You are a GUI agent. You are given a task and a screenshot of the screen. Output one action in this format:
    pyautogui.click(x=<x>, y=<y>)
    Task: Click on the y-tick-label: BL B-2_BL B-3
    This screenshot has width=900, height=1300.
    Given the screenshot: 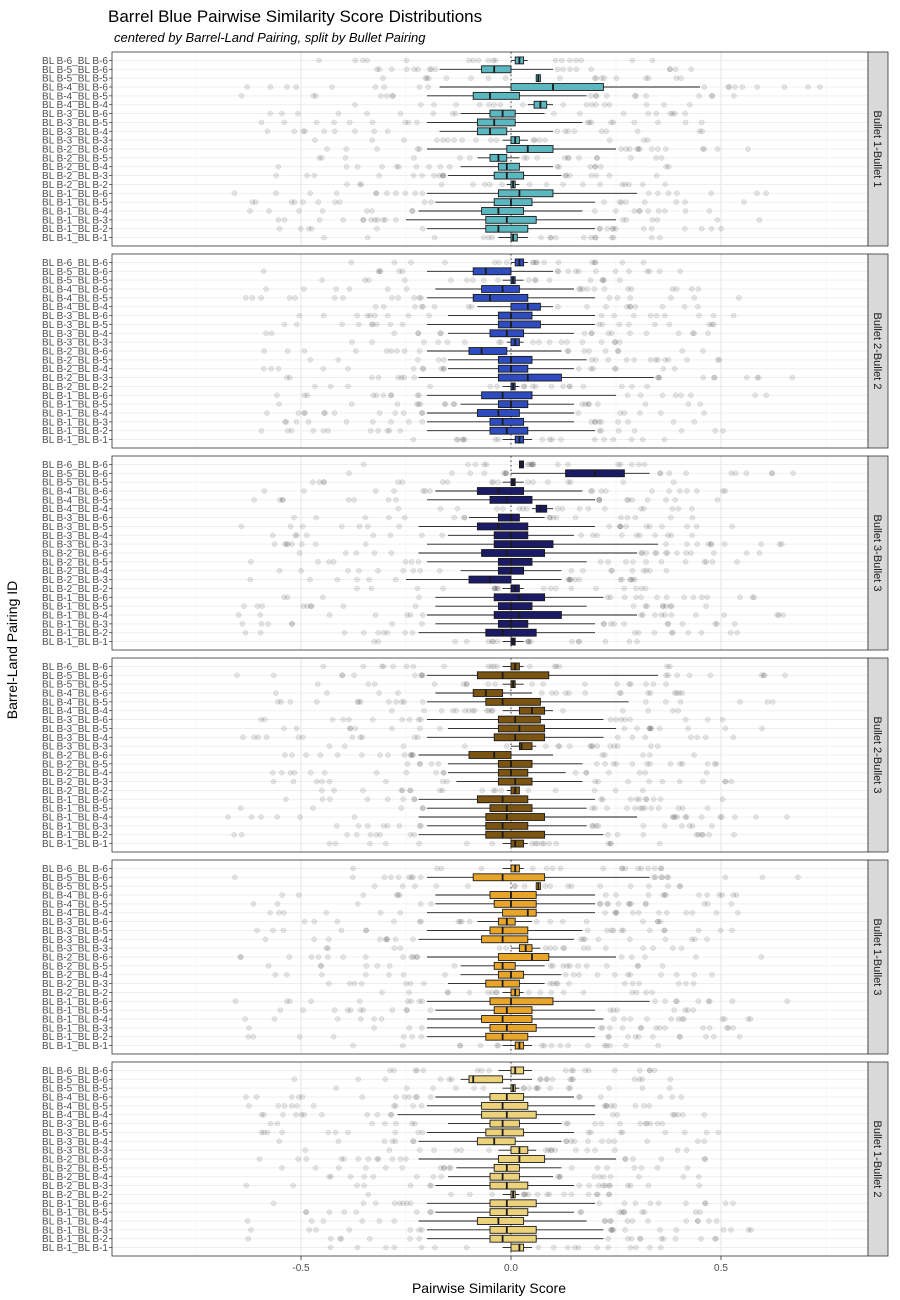 What is the action you would take?
    pyautogui.click(x=75, y=984)
    